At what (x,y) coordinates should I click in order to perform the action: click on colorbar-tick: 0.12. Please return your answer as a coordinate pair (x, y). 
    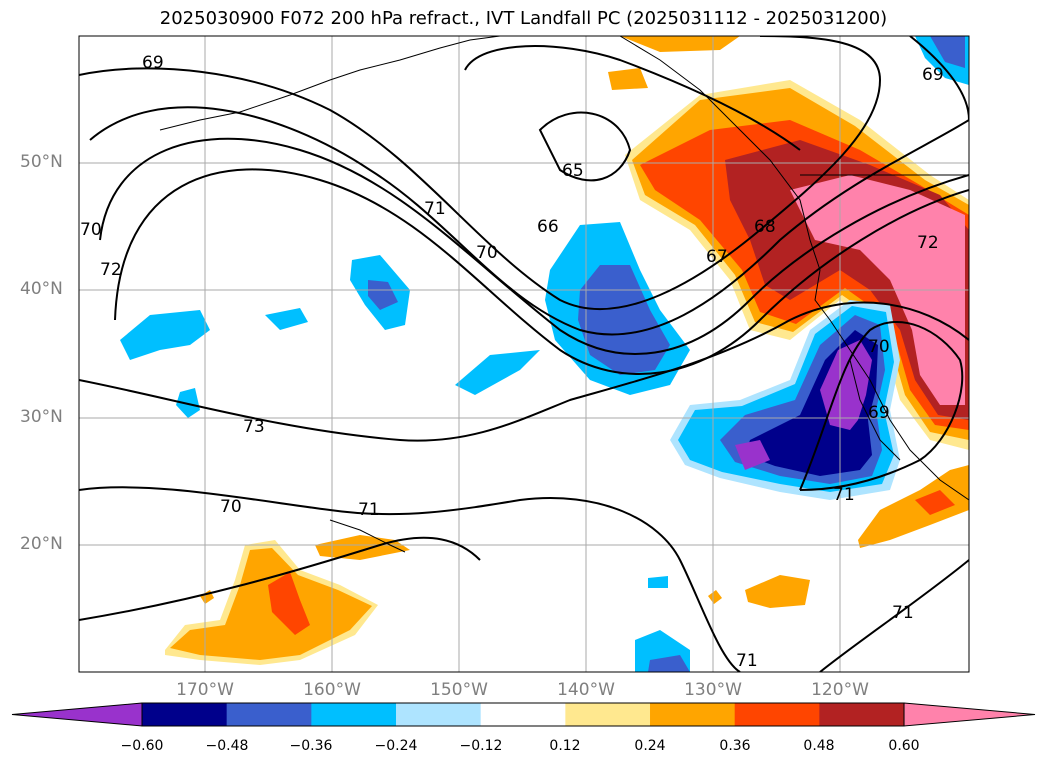
    Looking at the image, I should click on (565, 746).